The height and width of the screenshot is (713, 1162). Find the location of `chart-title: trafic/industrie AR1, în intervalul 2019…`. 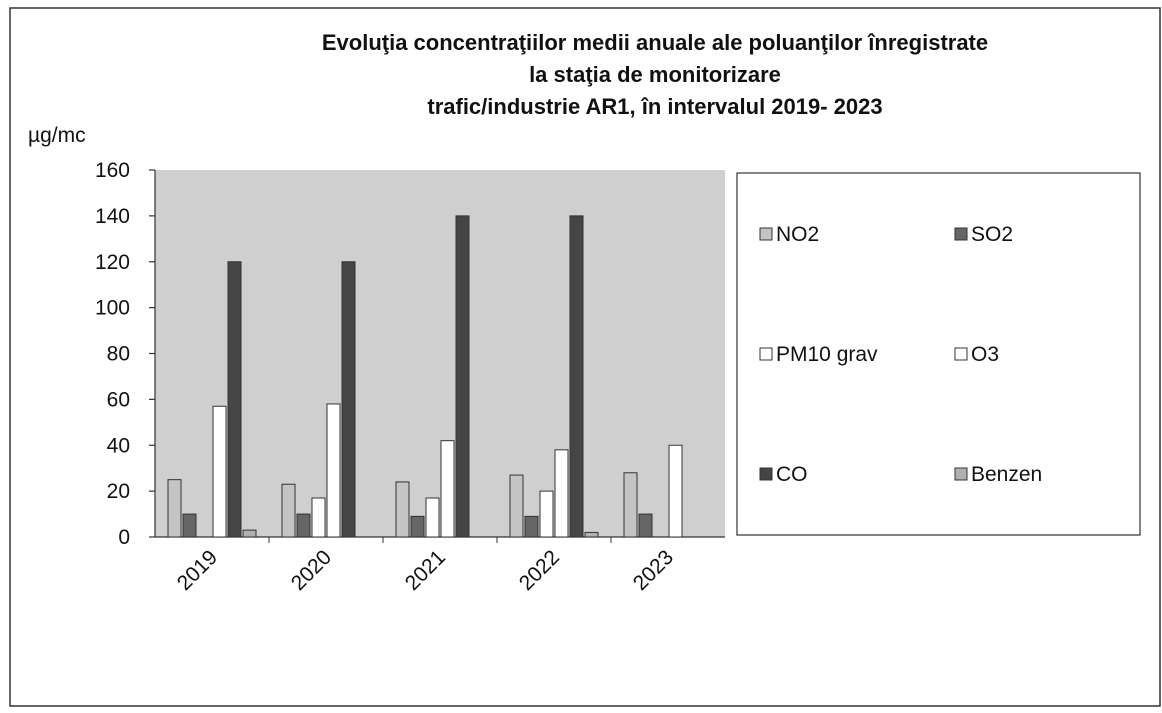

chart-title: trafic/industrie AR1, în intervalul 2019… is located at coordinates (654, 106).